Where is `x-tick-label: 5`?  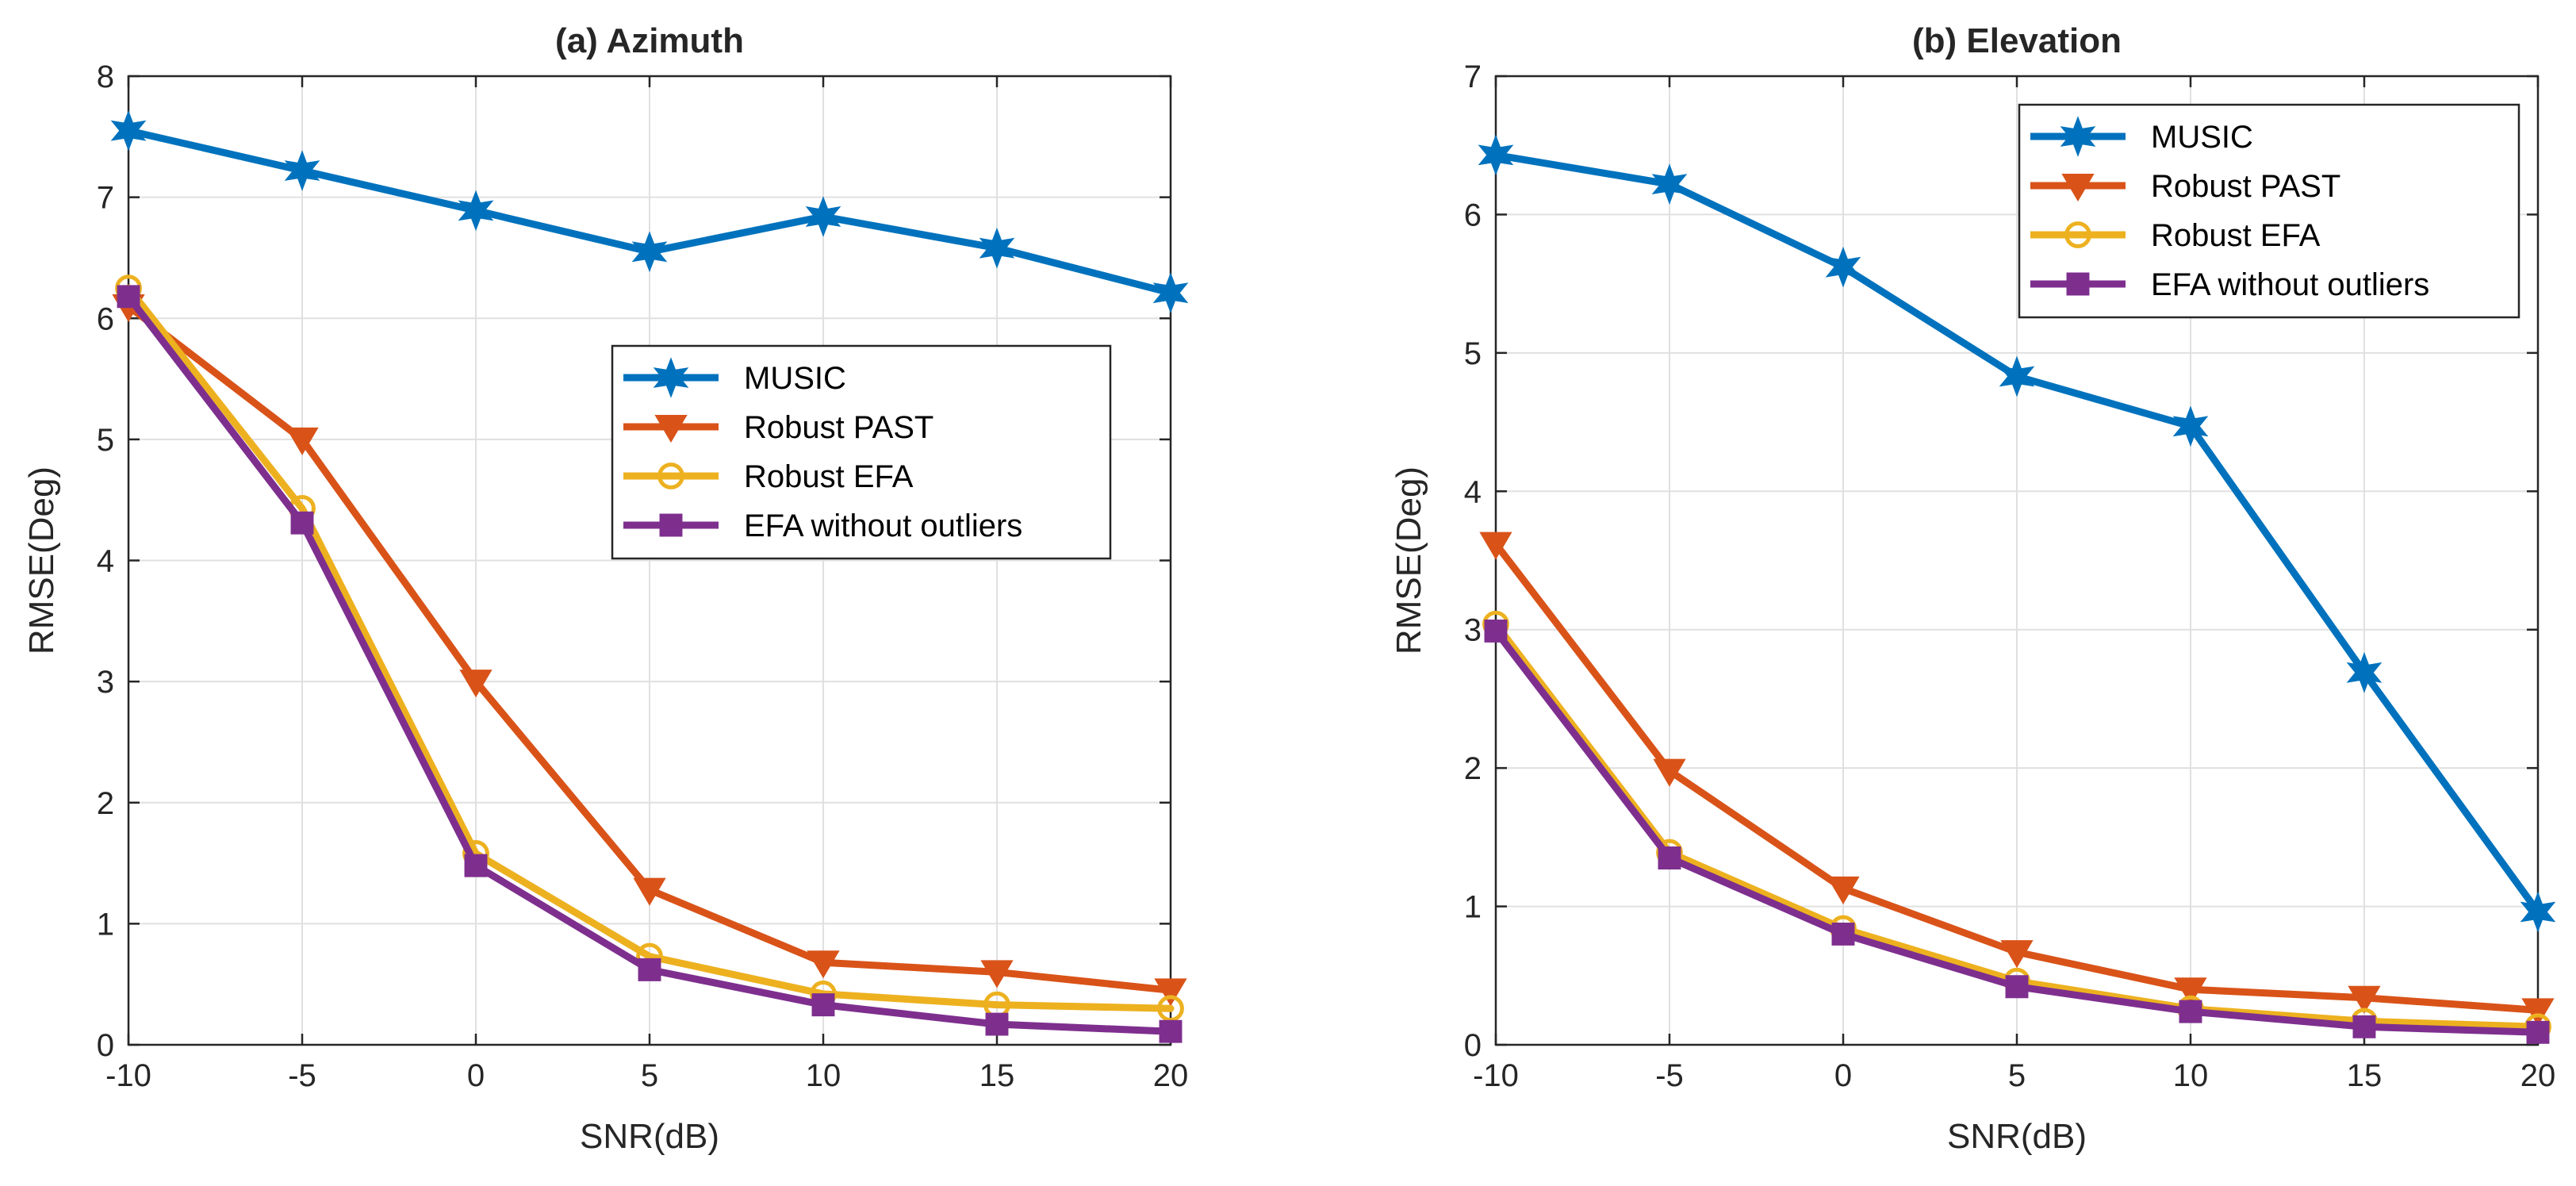 x-tick-label: 5 is located at coordinates (649, 1076).